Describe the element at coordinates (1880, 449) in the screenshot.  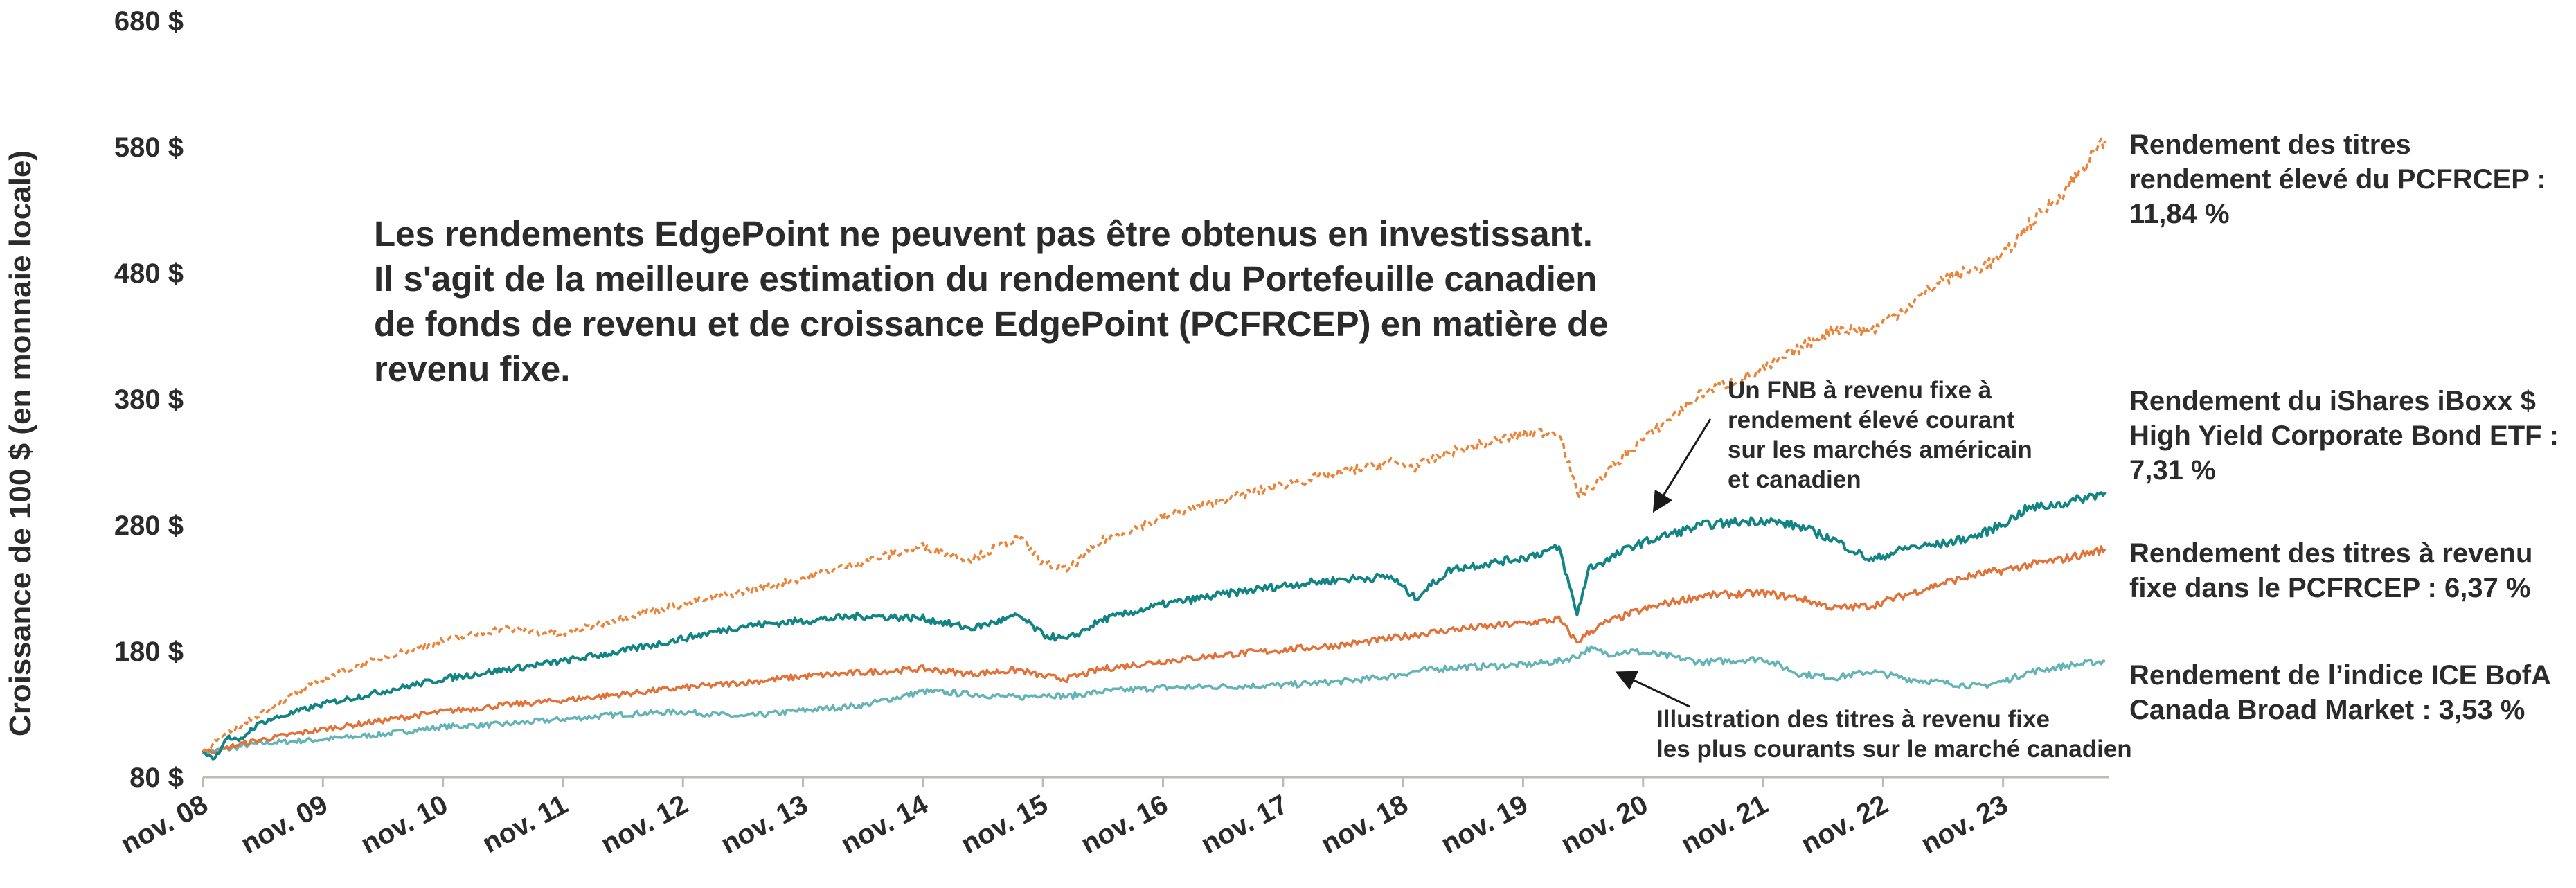
I see `annotation-1-line-3: sur les marchés américain` at that location.